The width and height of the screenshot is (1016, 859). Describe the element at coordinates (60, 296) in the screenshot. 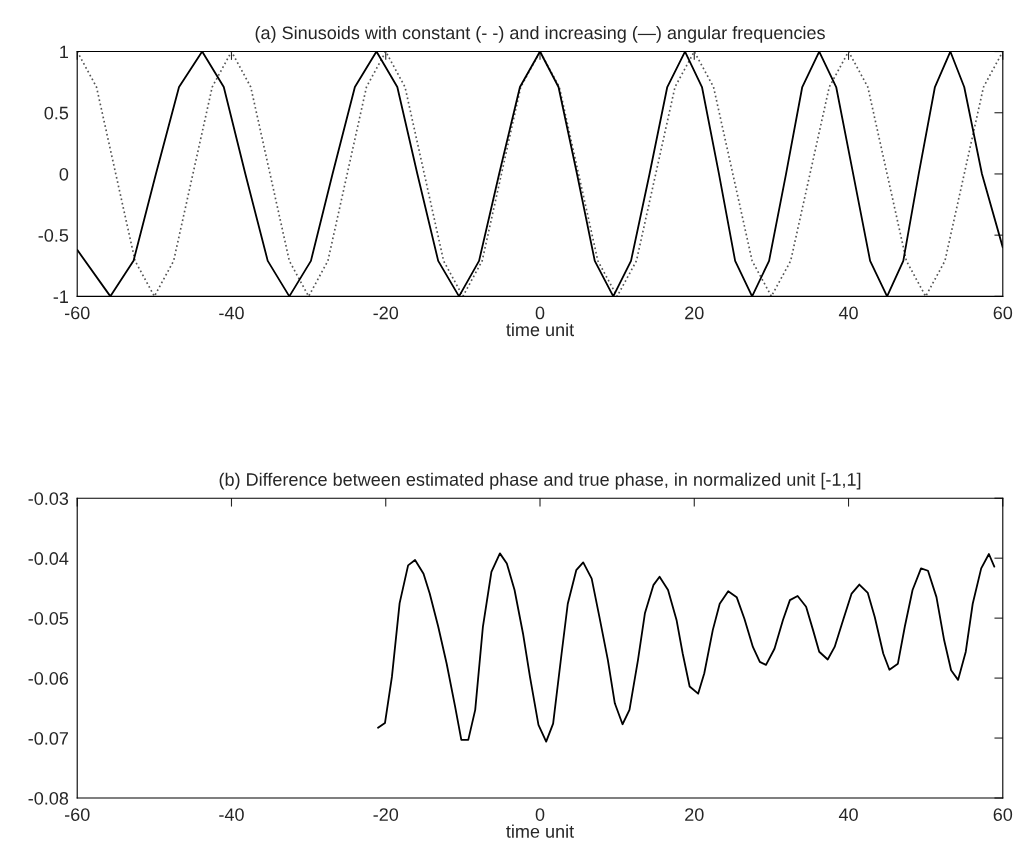

I see `y-tick-label: -1` at that location.